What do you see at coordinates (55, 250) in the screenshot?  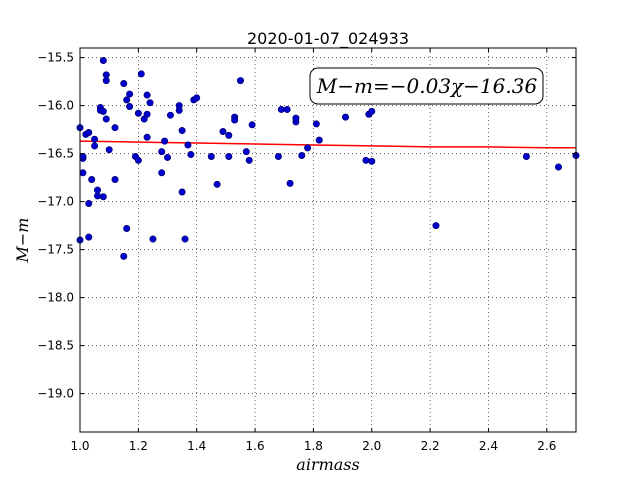 I see `y-tick-label: −17.5` at bounding box center [55, 250].